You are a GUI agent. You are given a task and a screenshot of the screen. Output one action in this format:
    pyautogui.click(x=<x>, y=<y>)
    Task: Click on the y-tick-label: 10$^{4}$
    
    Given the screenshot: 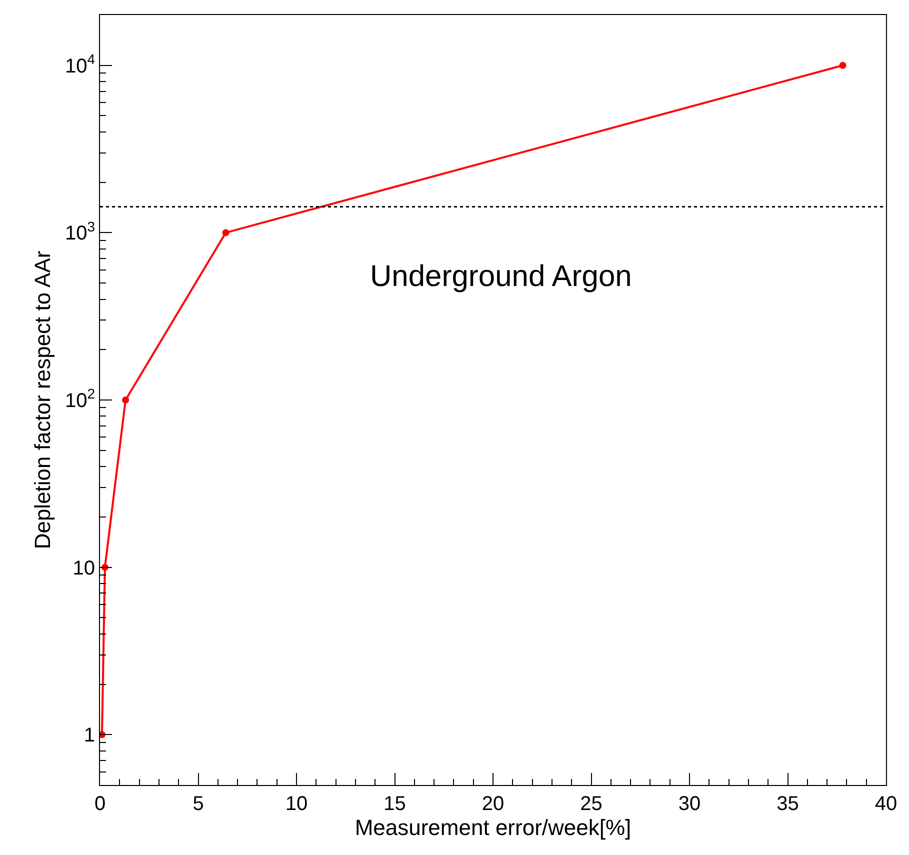 What is the action you would take?
    pyautogui.click(x=80, y=64)
    